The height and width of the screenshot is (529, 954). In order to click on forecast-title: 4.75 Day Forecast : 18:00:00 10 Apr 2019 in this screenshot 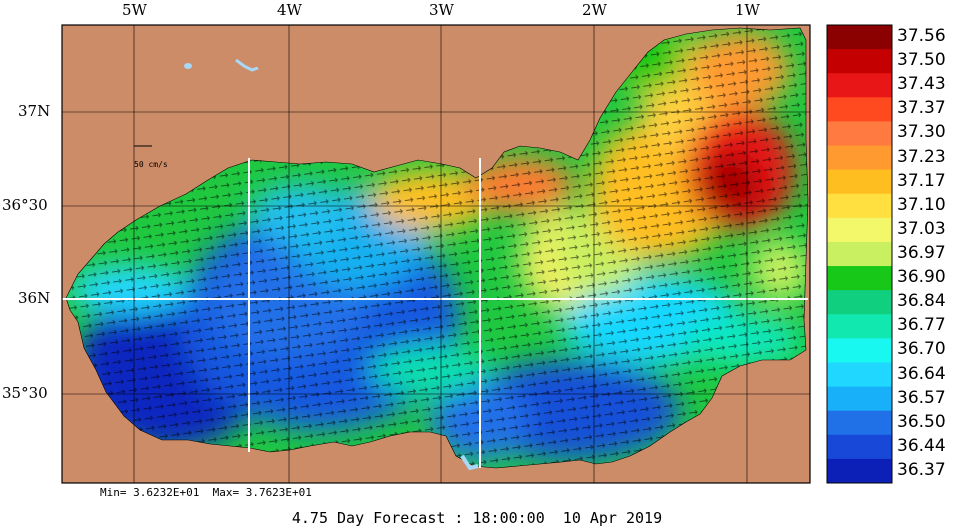, I will do `click(477, 518)`.